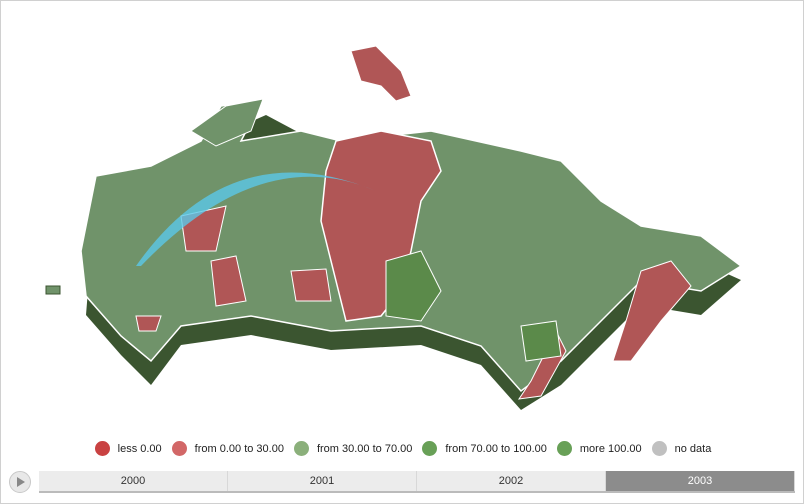  Describe the element at coordinates (256, 219) in the screenshot. I see `flow-arc` at that location.